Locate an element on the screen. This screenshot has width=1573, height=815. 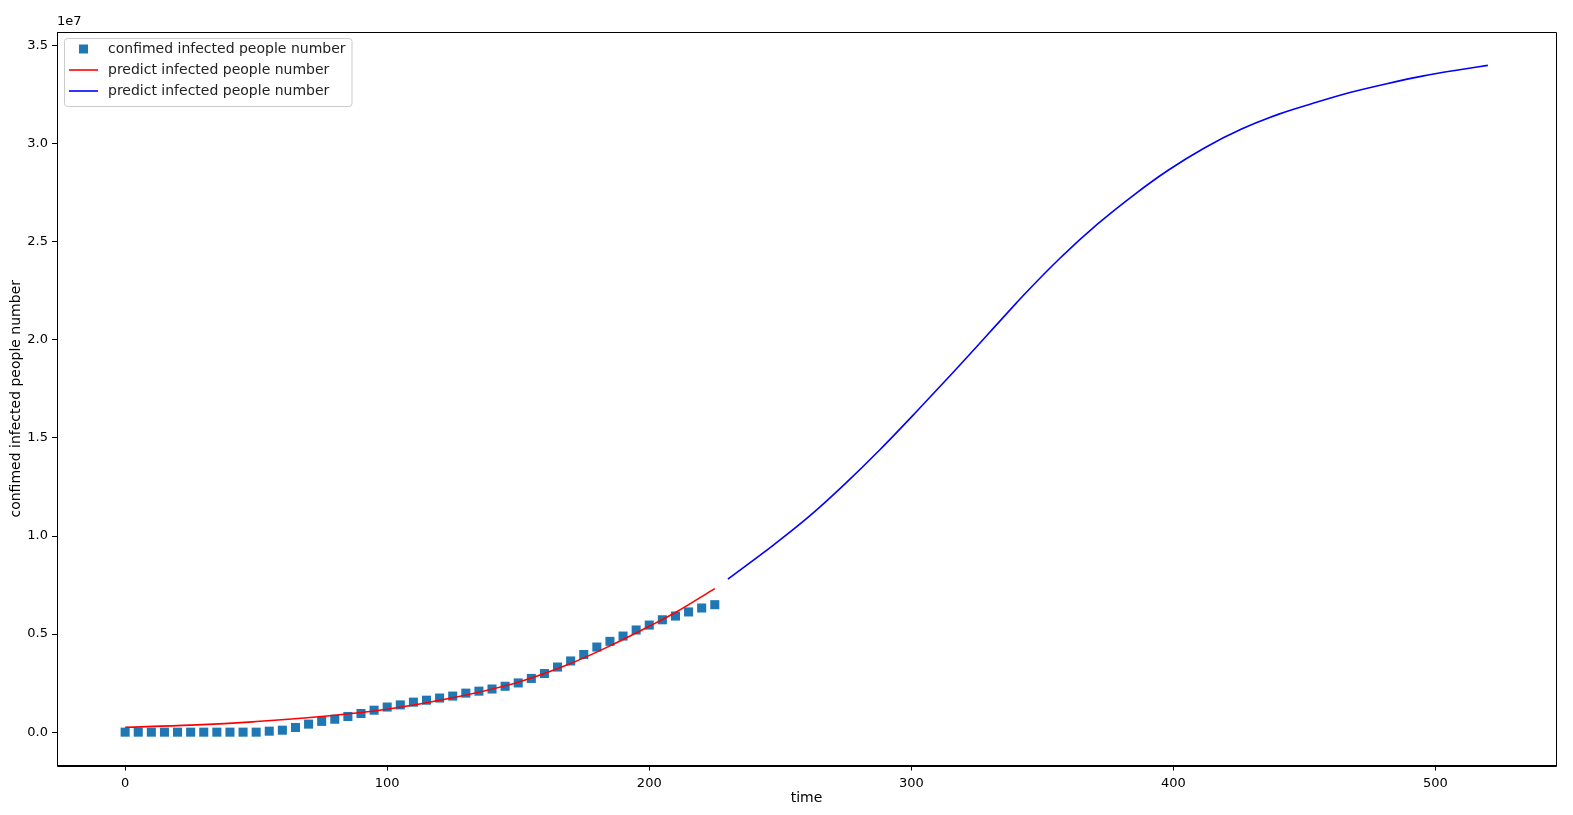
x-tick-label: 400 is located at coordinates (1173, 782).